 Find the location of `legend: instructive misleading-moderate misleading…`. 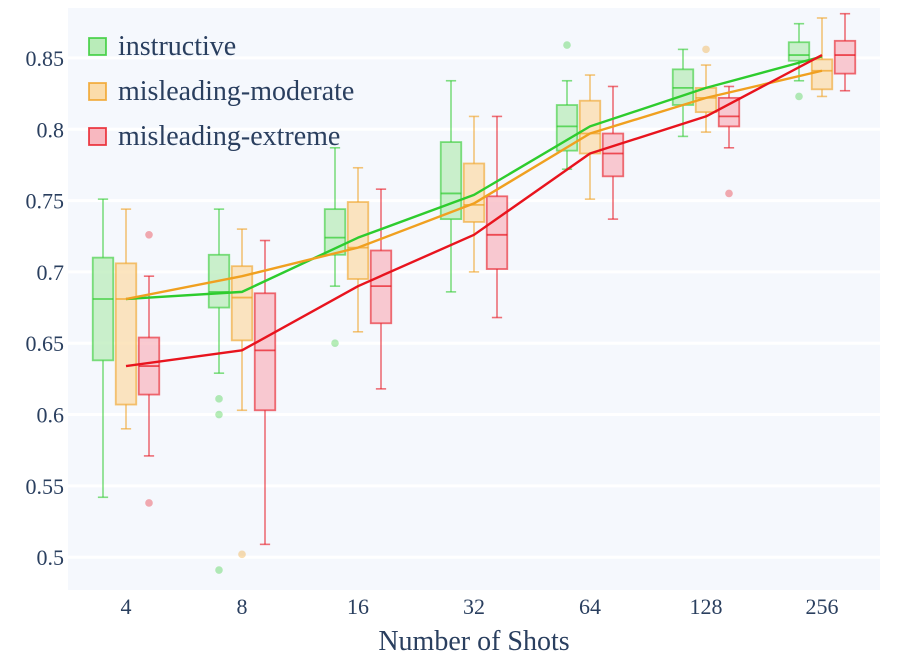

legend: instructive misleading-moderate misleading… is located at coordinates (221, 91).